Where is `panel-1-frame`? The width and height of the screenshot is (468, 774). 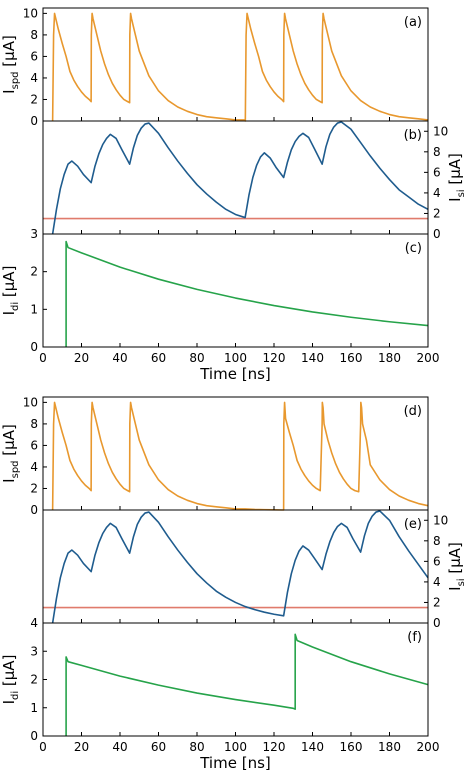 panel-1-frame is located at coordinates (235, 177).